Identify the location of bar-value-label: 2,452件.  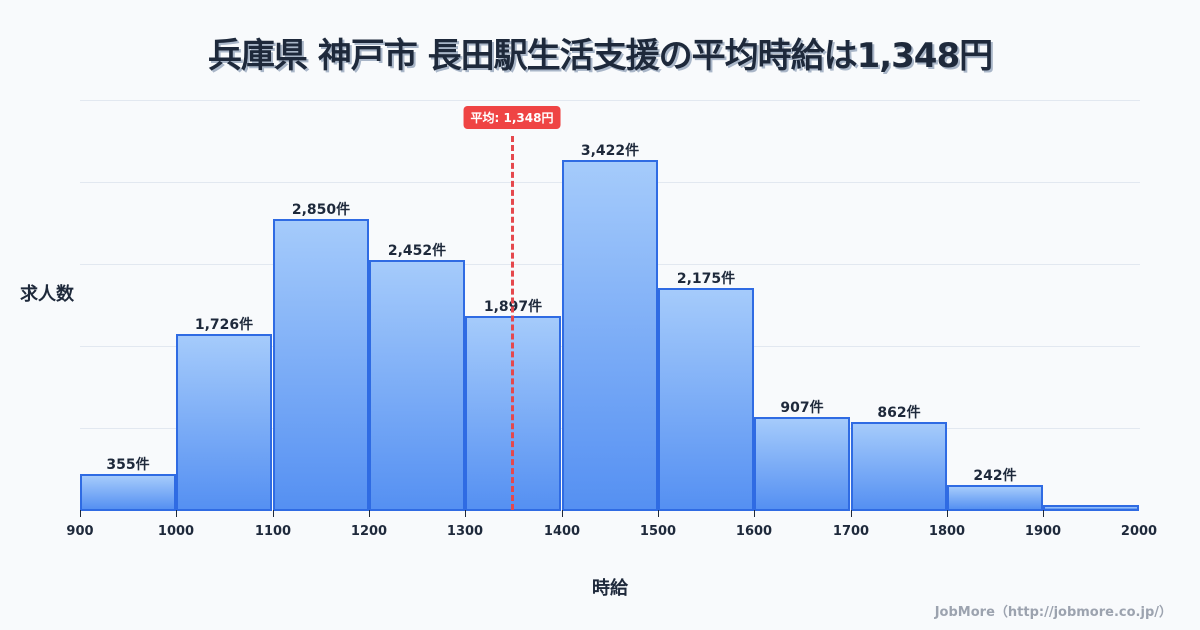
(417, 251).